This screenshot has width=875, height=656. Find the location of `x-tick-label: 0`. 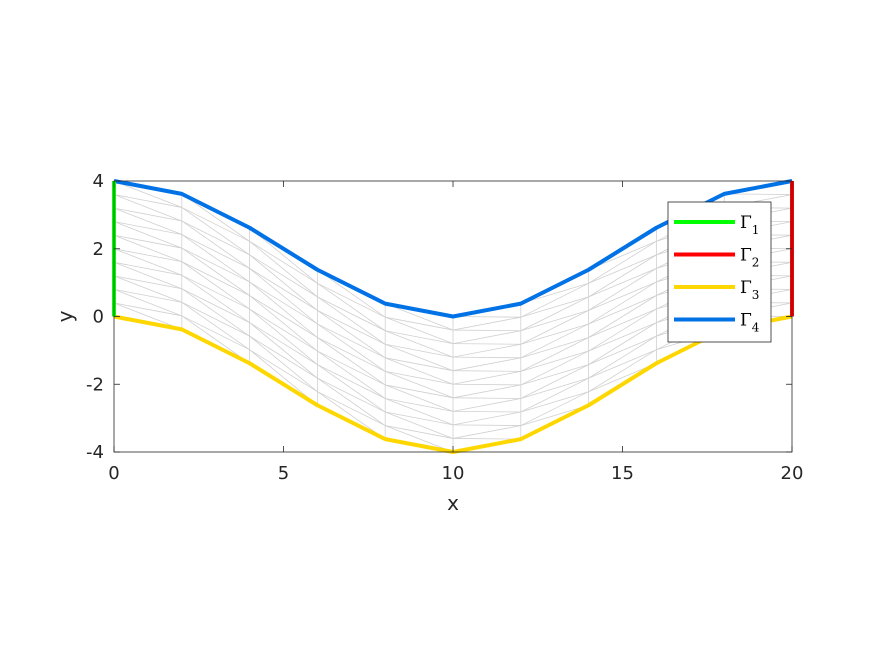

x-tick-label: 0 is located at coordinates (113, 473).